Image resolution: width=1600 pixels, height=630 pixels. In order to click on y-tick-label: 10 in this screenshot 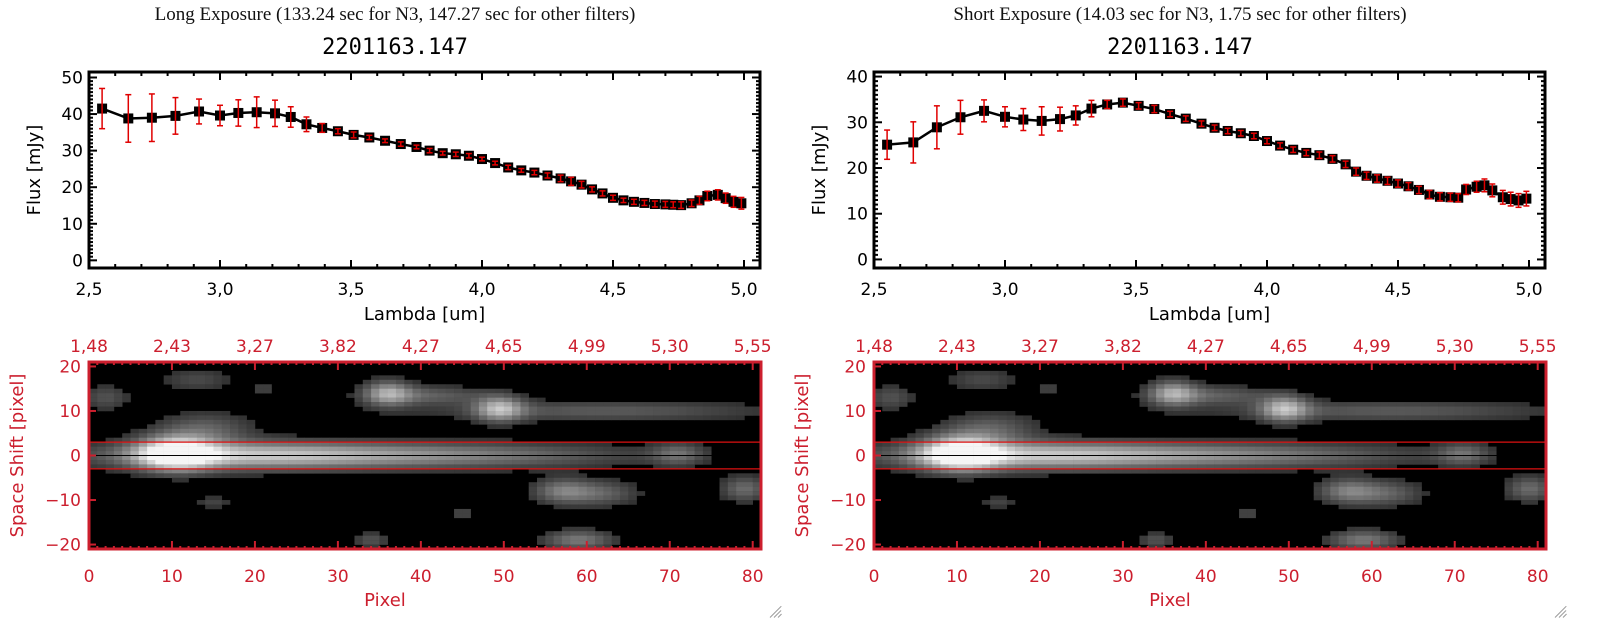, I will do `click(72, 225)`.